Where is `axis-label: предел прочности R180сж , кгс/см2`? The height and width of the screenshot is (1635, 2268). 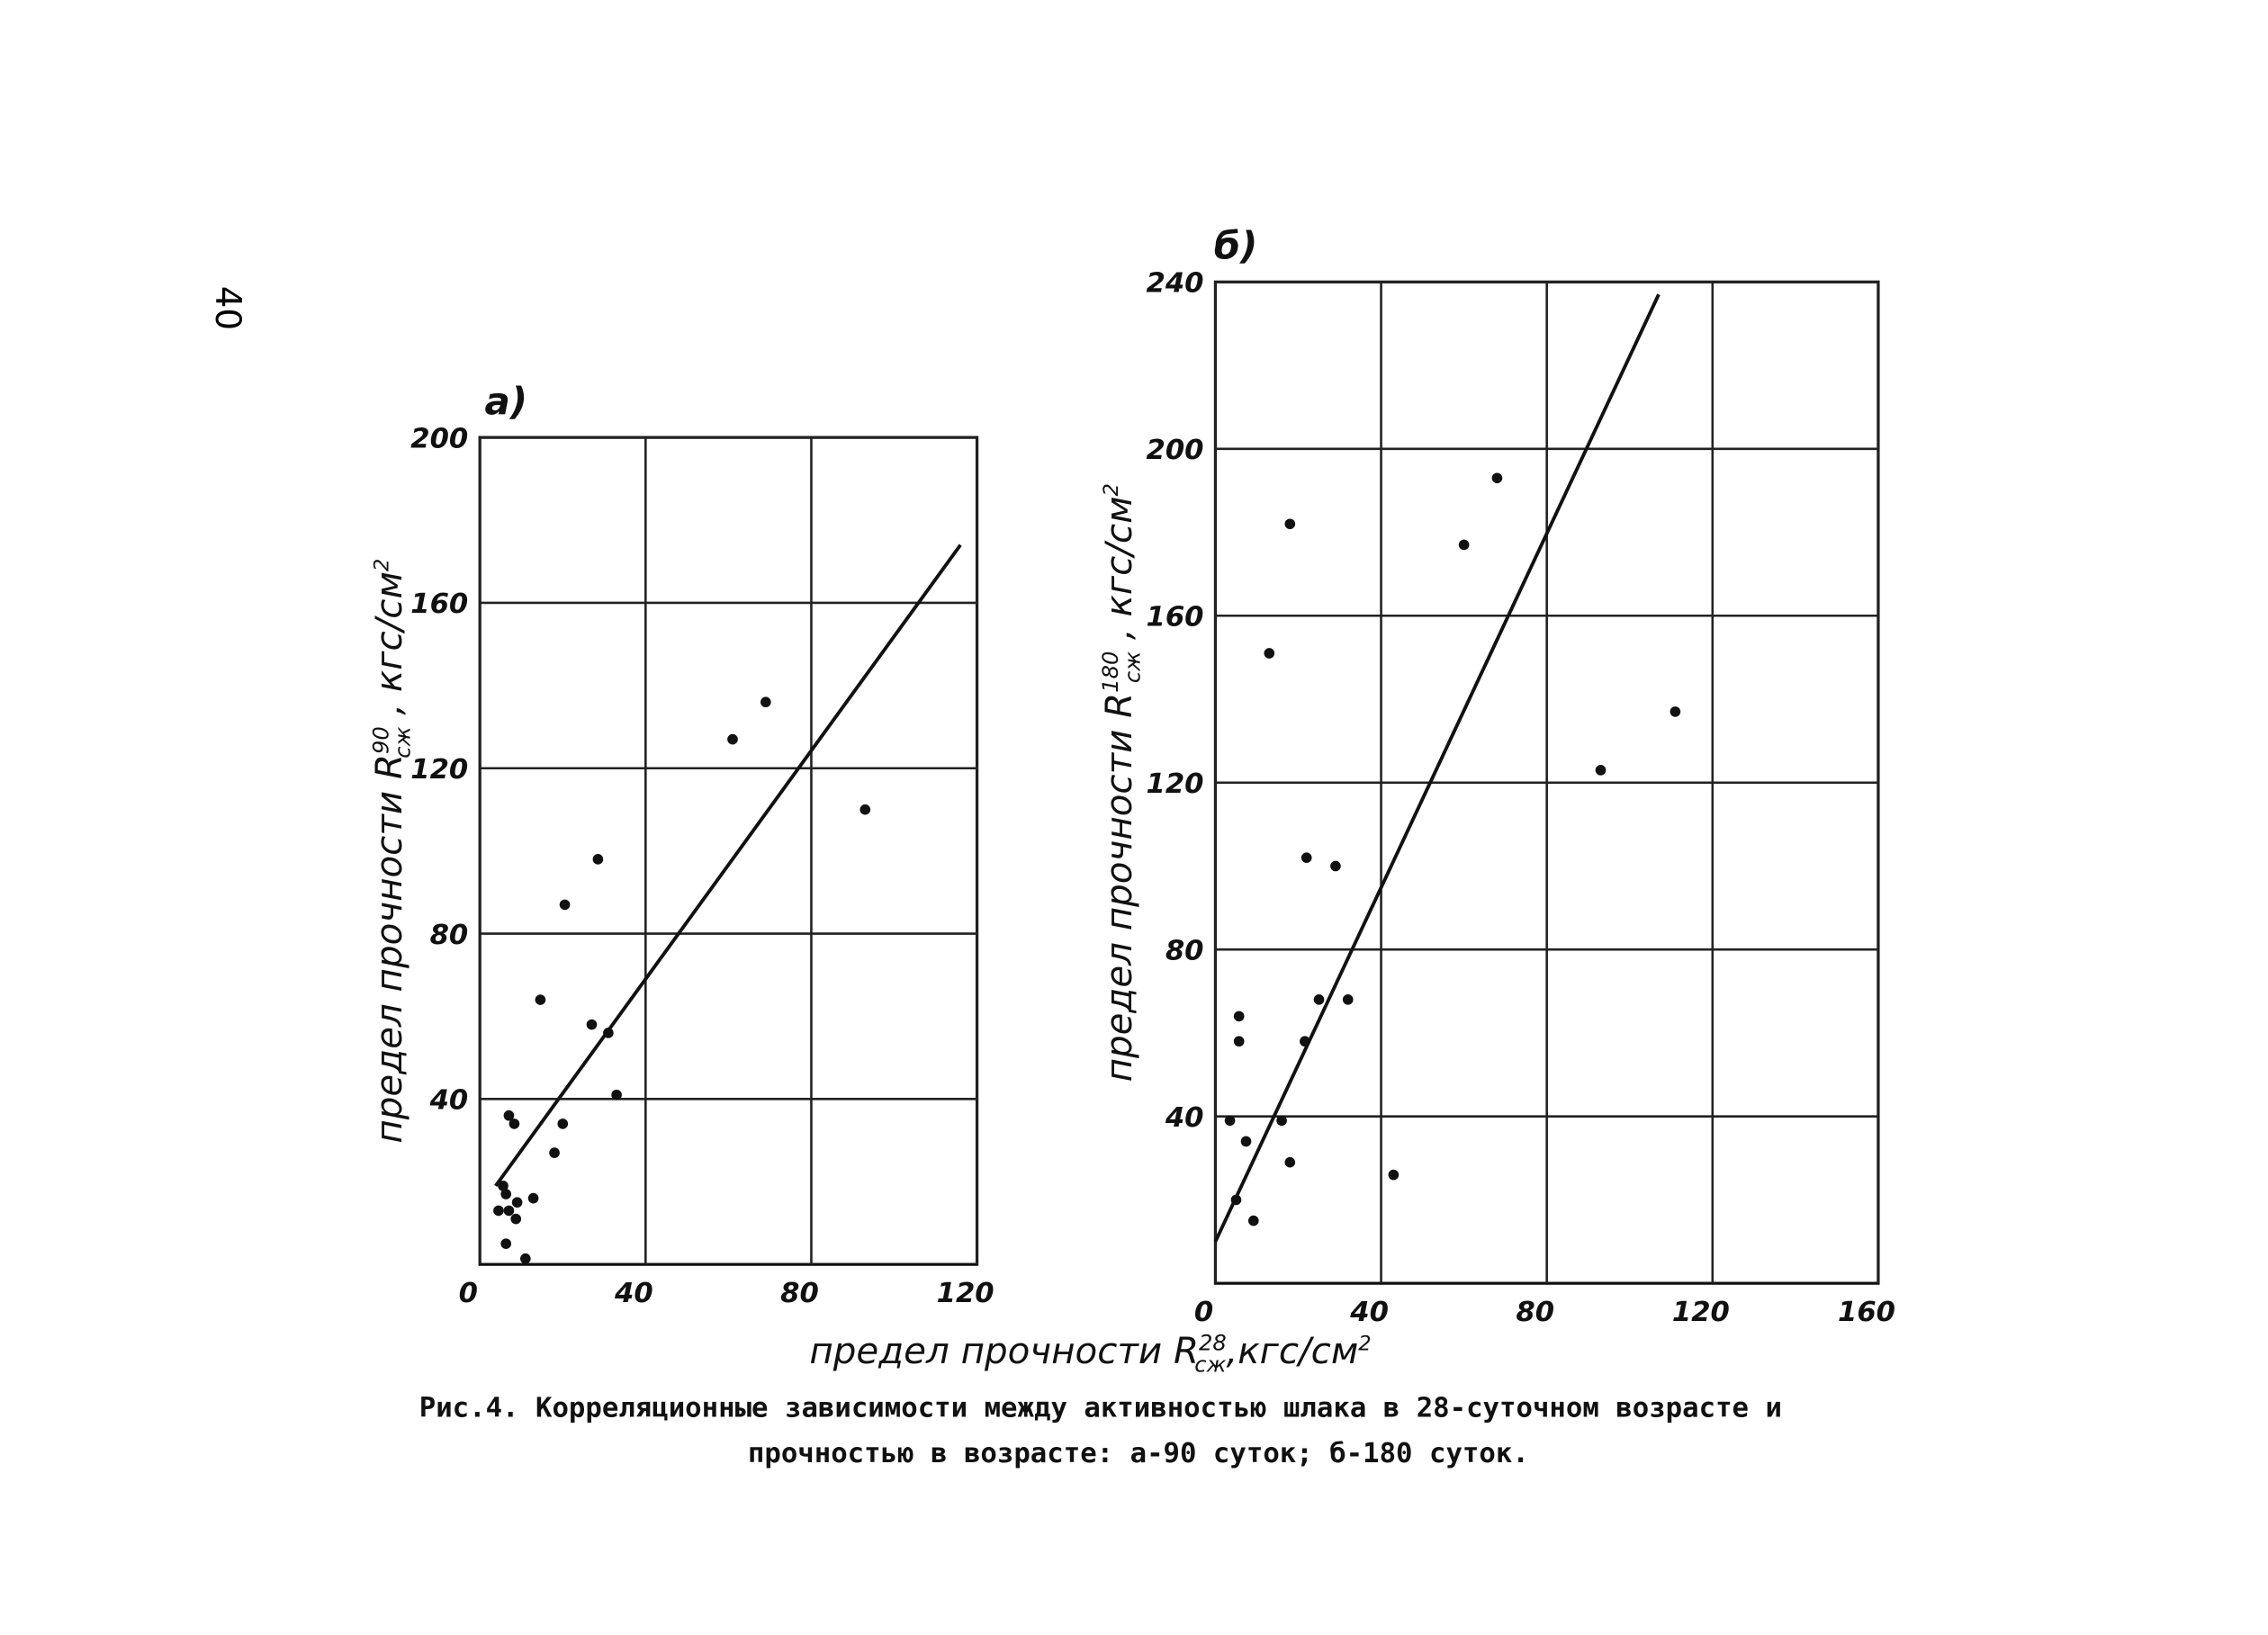
axis-label: предел прочности R180сж , кгс/см2 is located at coordinates (1122, 782).